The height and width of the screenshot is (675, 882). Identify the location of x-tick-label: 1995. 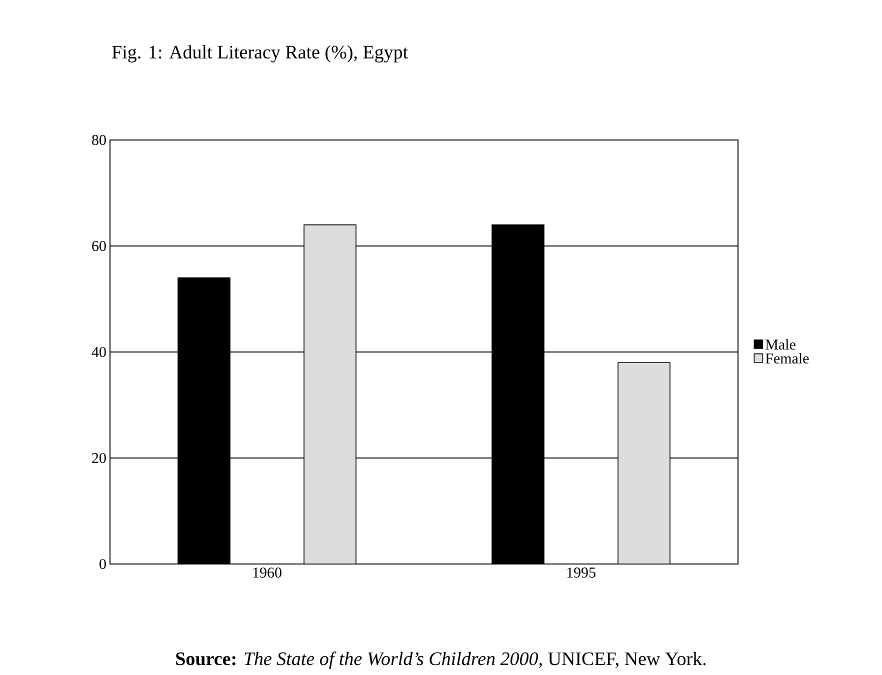
(581, 573).